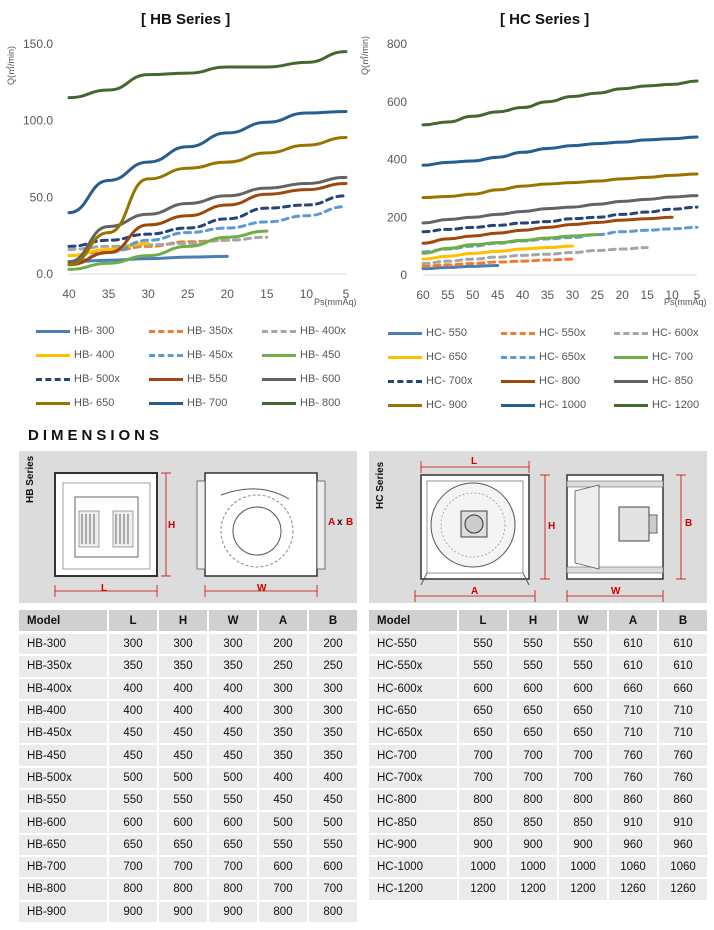 This screenshot has width=714, height=930. What do you see at coordinates (397, 217) in the screenshot?
I see `hc-y-tick-label: 200` at bounding box center [397, 217].